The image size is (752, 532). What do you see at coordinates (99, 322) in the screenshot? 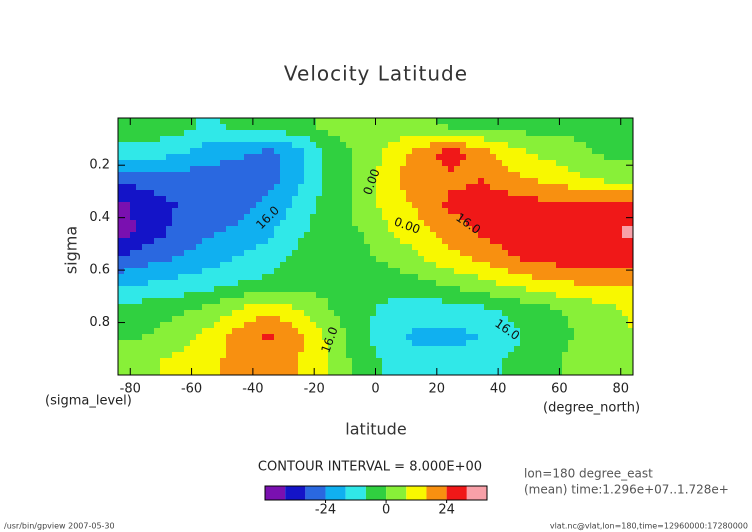
I see `y-tick-label: 0.8` at bounding box center [99, 322].